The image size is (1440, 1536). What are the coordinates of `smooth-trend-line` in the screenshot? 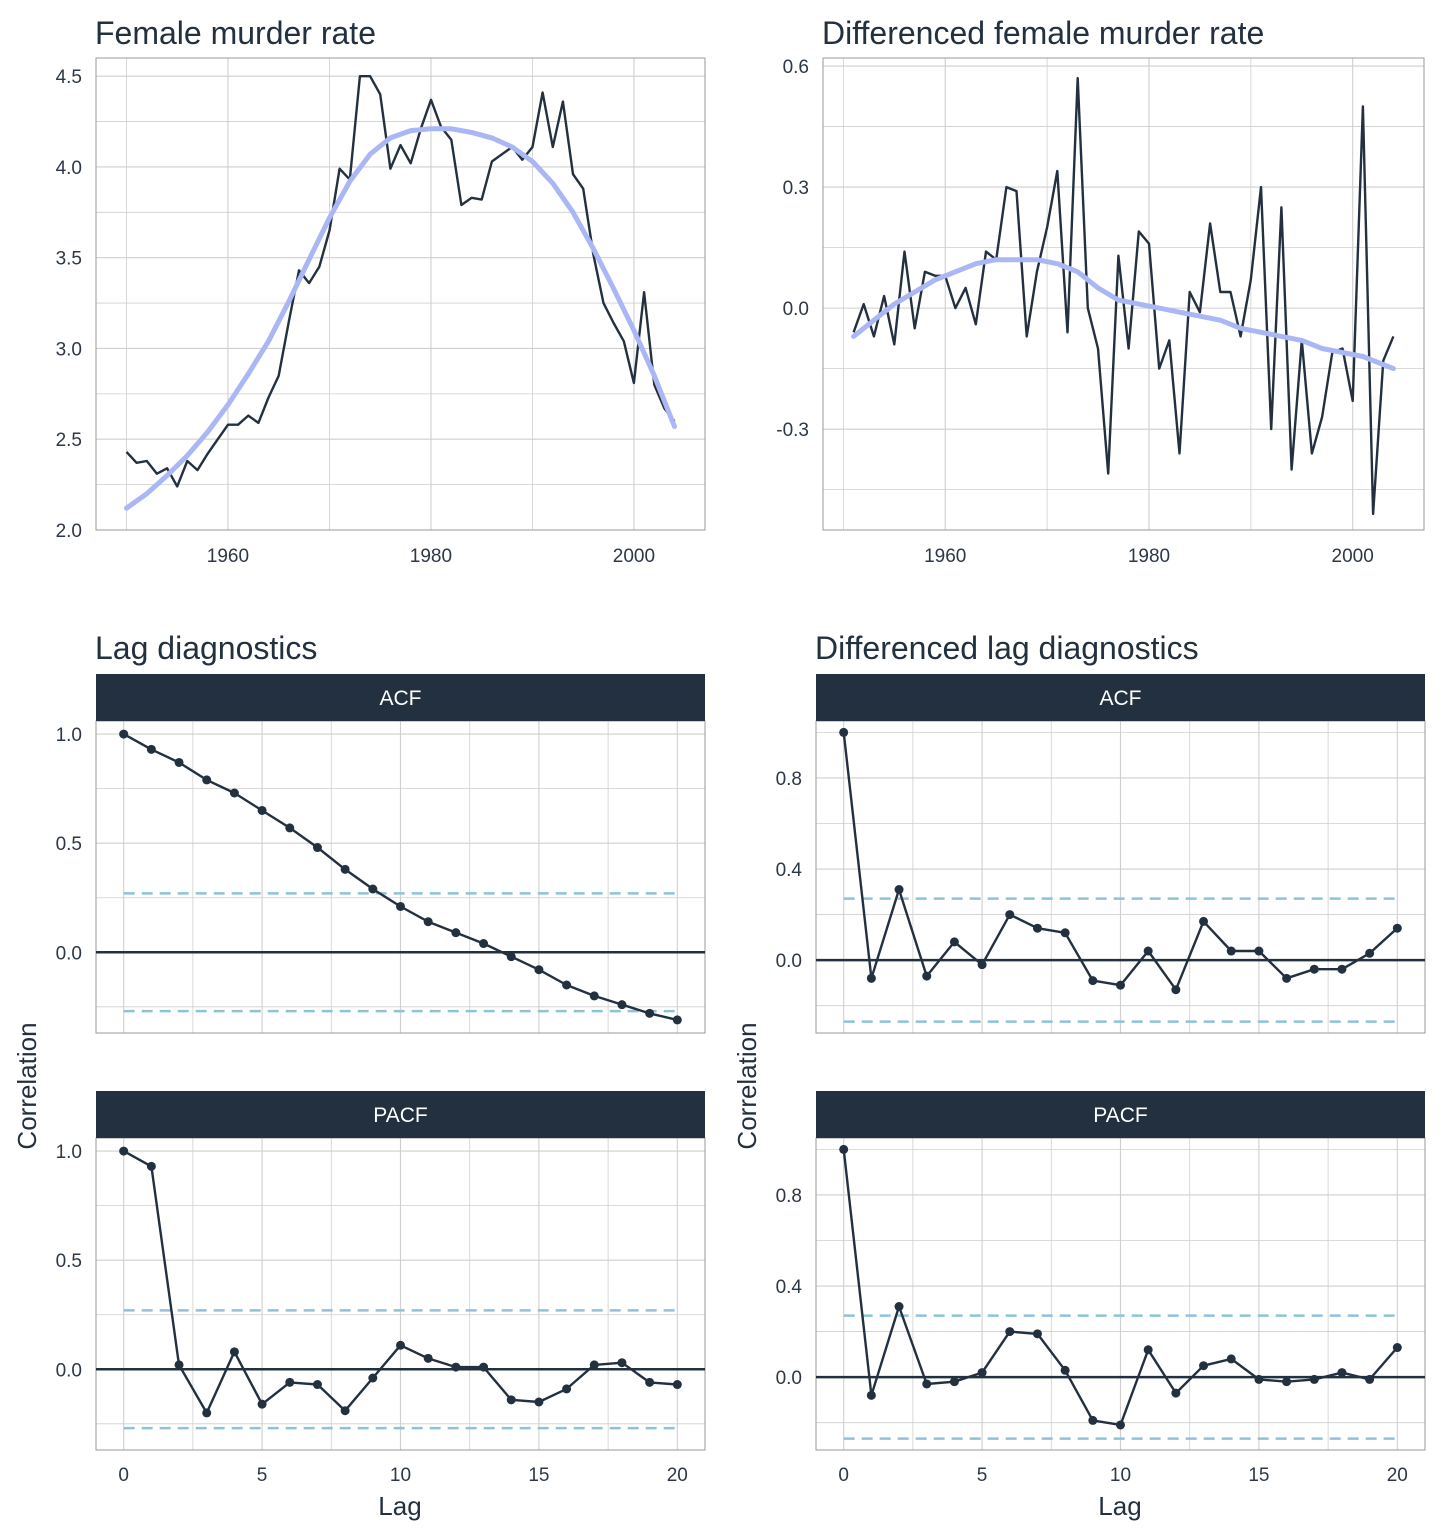 It's located at (400, 318).